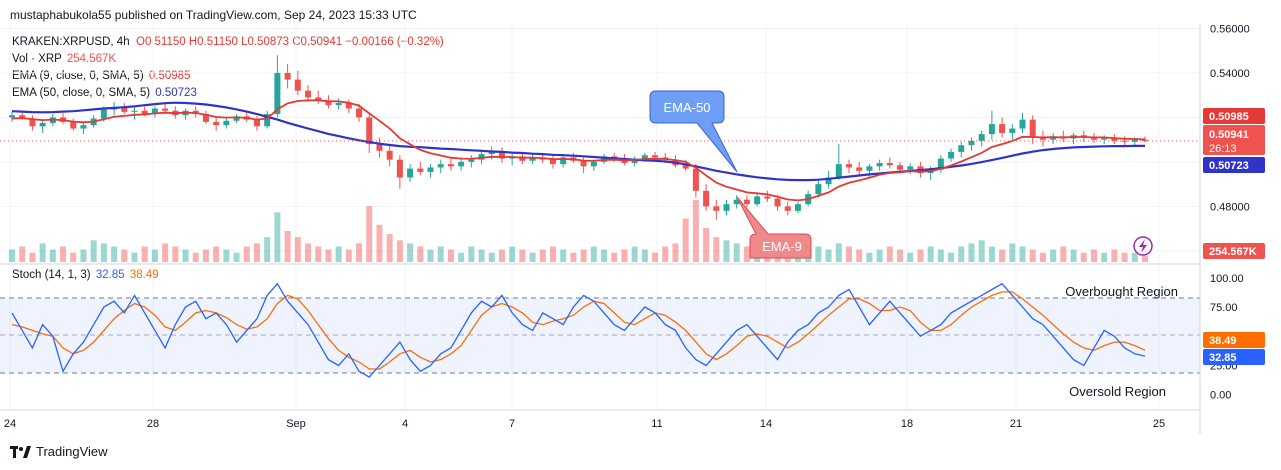  What do you see at coordinates (1229, 117) in the screenshot?
I see `badge-ema9-text: 0.50985` at bounding box center [1229, 117].